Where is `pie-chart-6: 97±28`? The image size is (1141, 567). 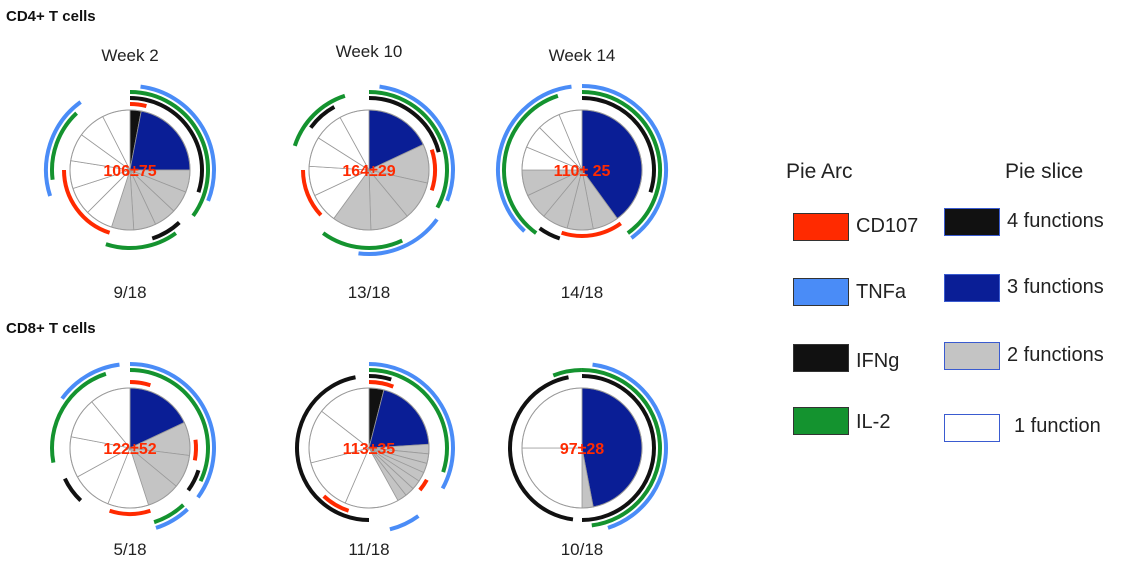
pie-chart-6: 97±28 is located at coordinates (588, 446).